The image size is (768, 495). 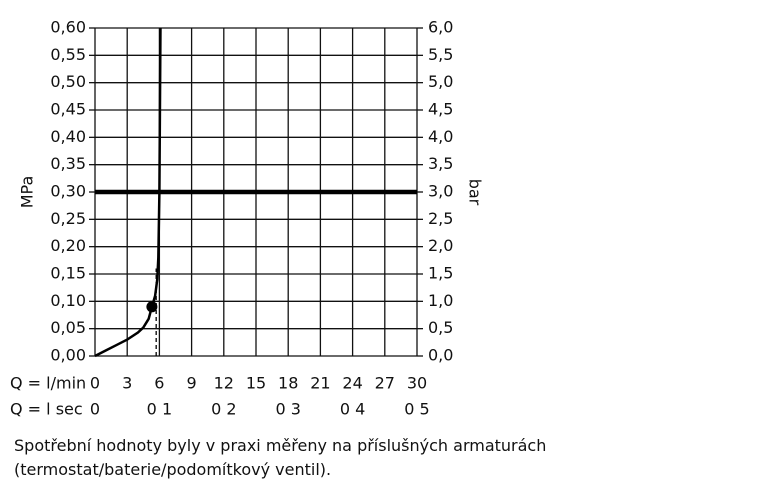 I want to click on y2-tick-label: 2,5, so click(x=440, y=218).